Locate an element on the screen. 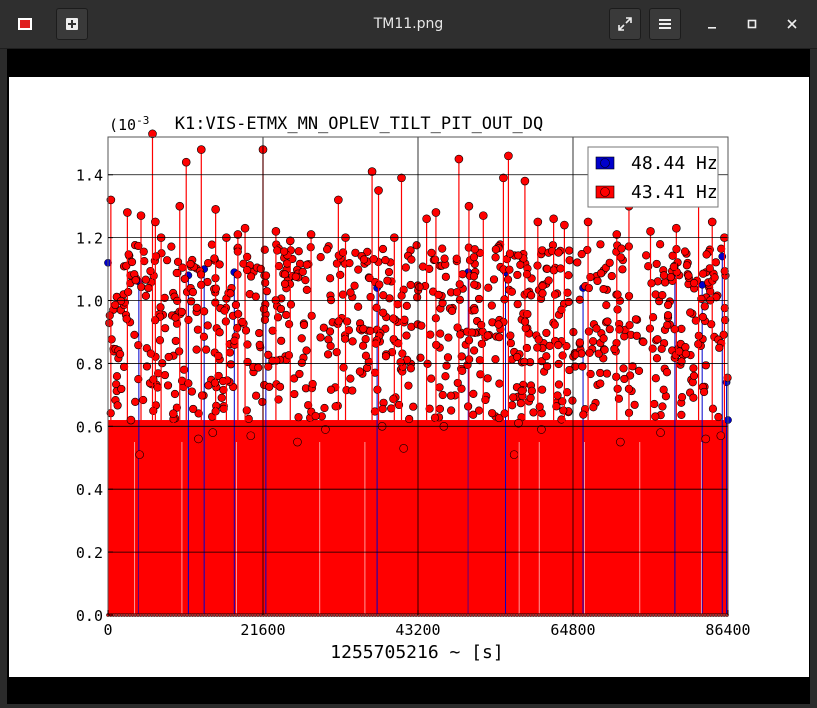 This screenshot has width=817, height=708. maximize-button is located at coordinates (752, 24).